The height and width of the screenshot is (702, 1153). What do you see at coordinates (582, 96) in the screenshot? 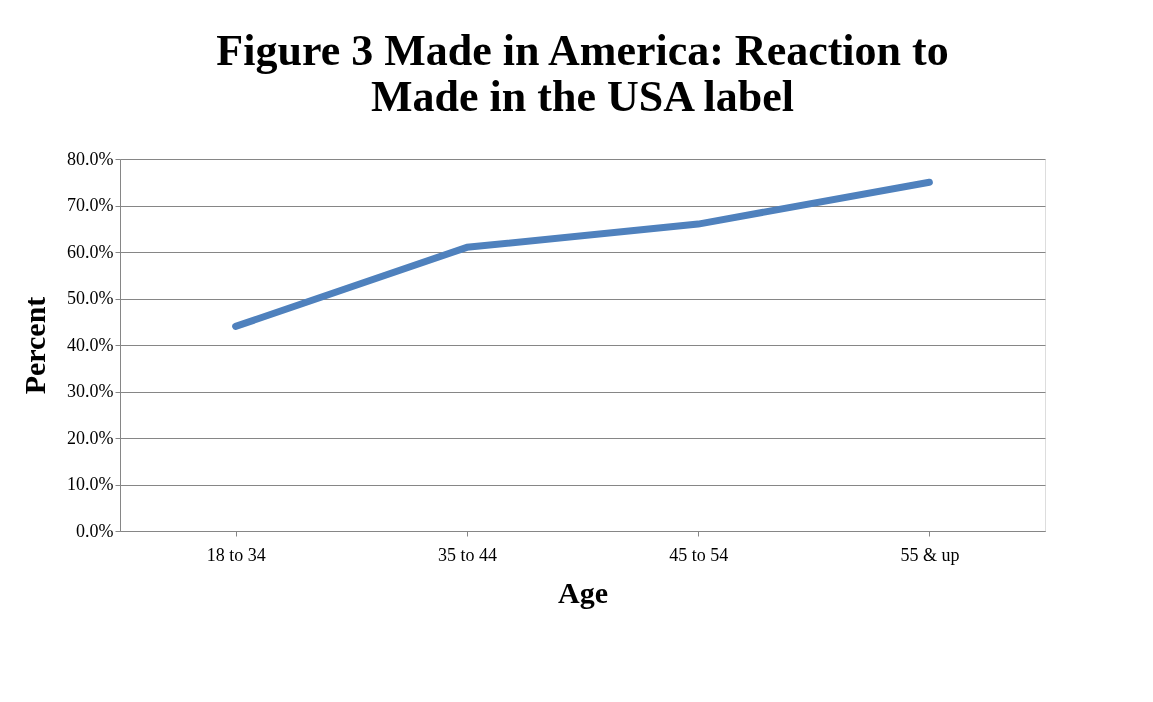
I see `text: Made in the USA label` at bounding box center [582, 96].